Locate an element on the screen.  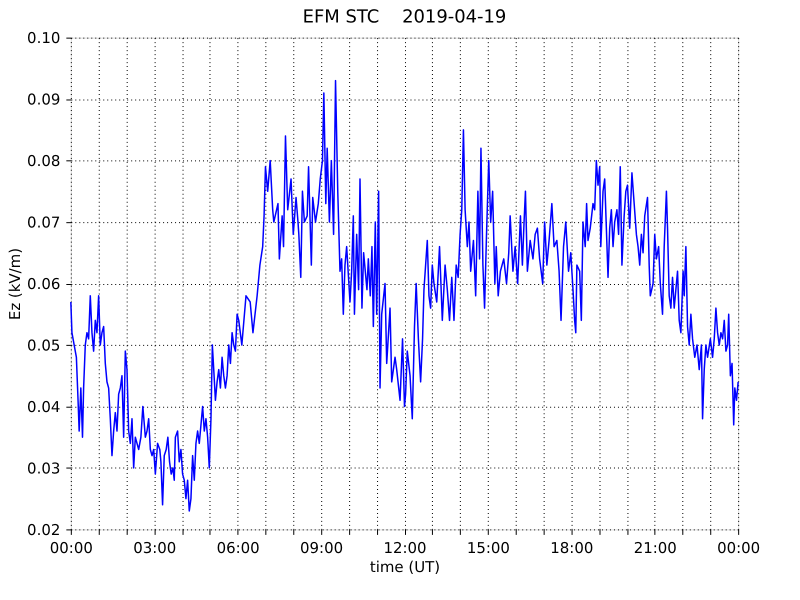
x-tick-label: 03:00 is located at coordinates (154, 547).